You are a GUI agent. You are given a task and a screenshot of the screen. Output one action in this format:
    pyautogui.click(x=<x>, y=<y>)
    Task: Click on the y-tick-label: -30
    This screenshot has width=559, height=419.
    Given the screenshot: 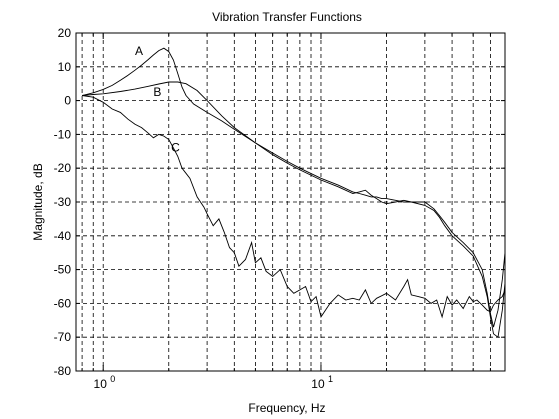 What is the action you would take?
    pyautogui.click(x=63, y=202)
    